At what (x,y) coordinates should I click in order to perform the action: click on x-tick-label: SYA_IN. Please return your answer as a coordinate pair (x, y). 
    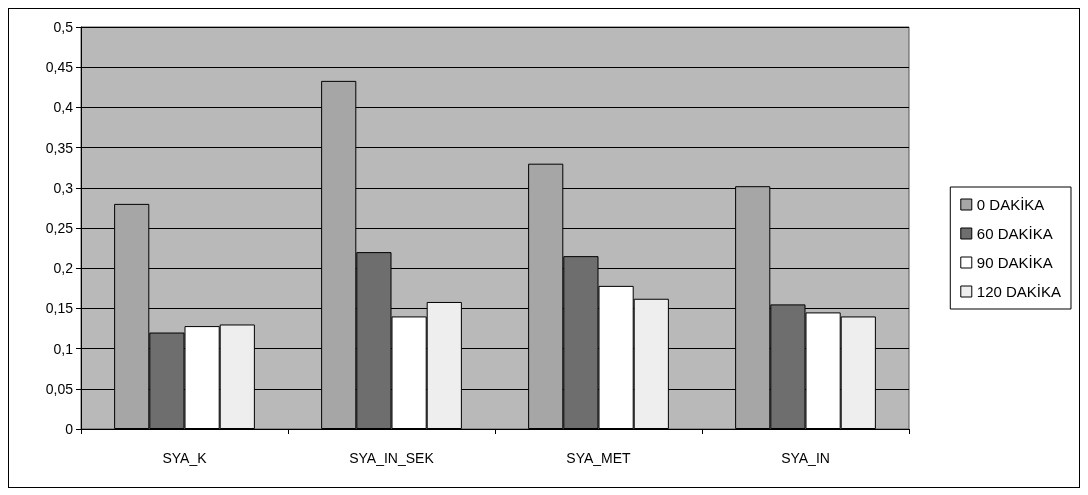
    Looking at the image, I should click on (805, 458).